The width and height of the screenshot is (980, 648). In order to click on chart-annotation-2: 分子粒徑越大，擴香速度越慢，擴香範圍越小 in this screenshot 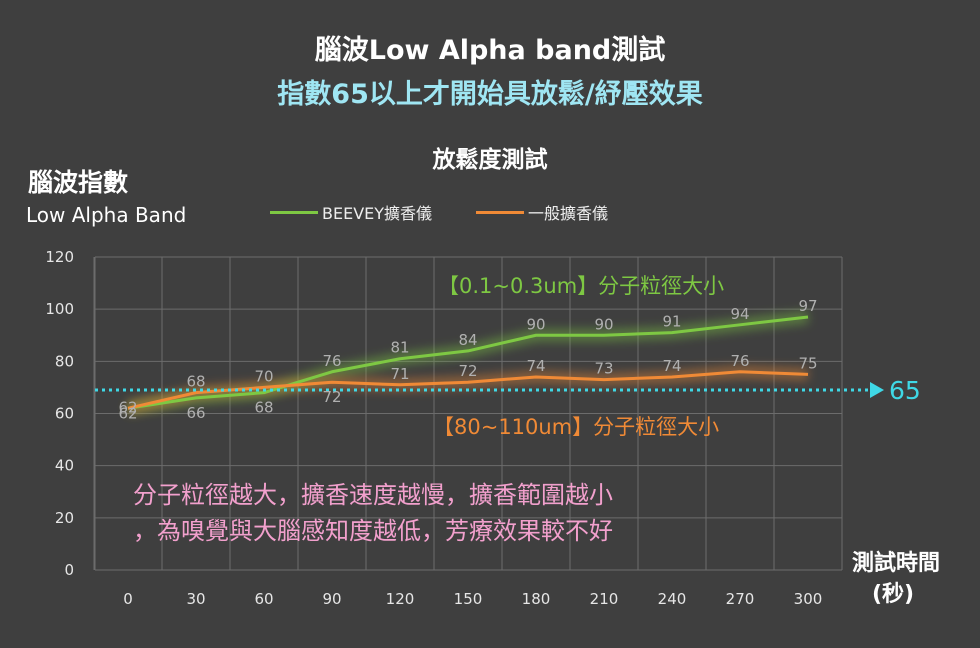, I will do `click(373, 495)`.